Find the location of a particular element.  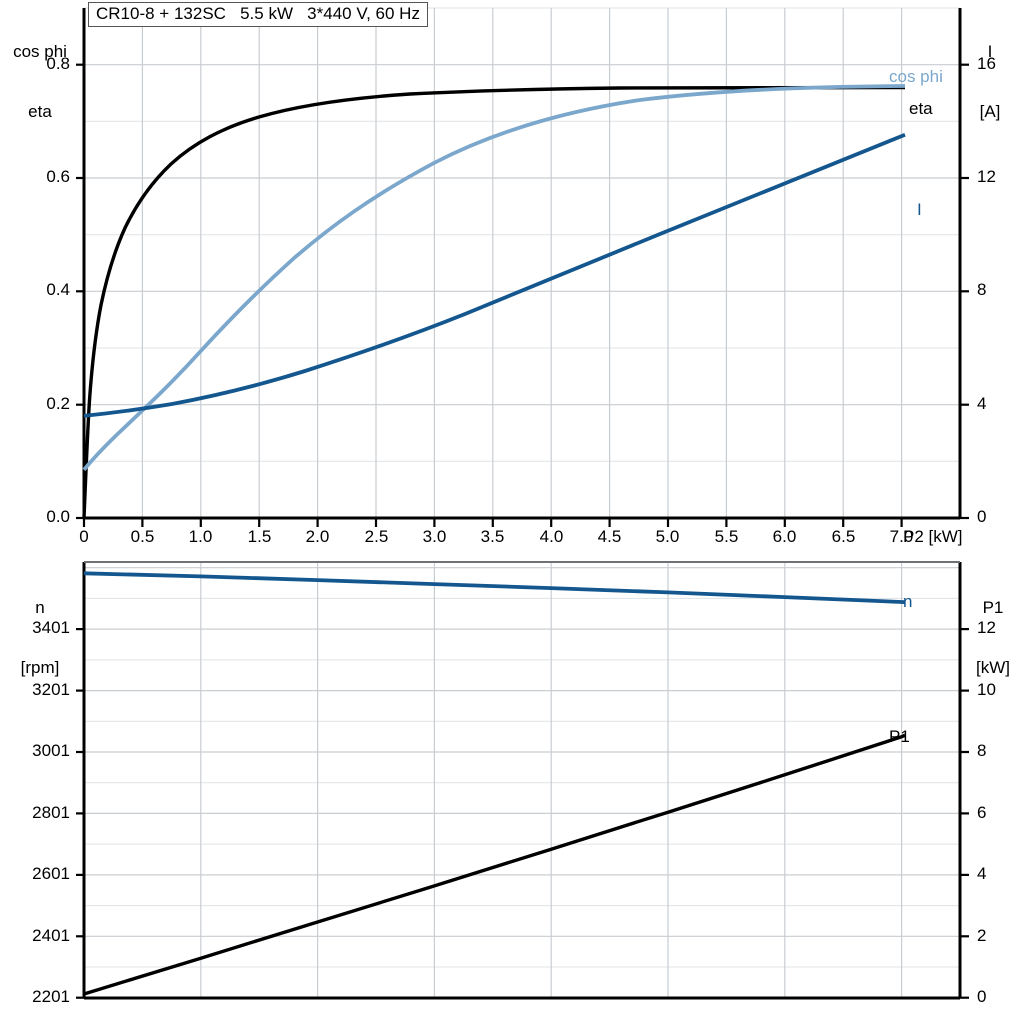

top-x-tick-label: 5.0 is located at coordinates (667, 536).